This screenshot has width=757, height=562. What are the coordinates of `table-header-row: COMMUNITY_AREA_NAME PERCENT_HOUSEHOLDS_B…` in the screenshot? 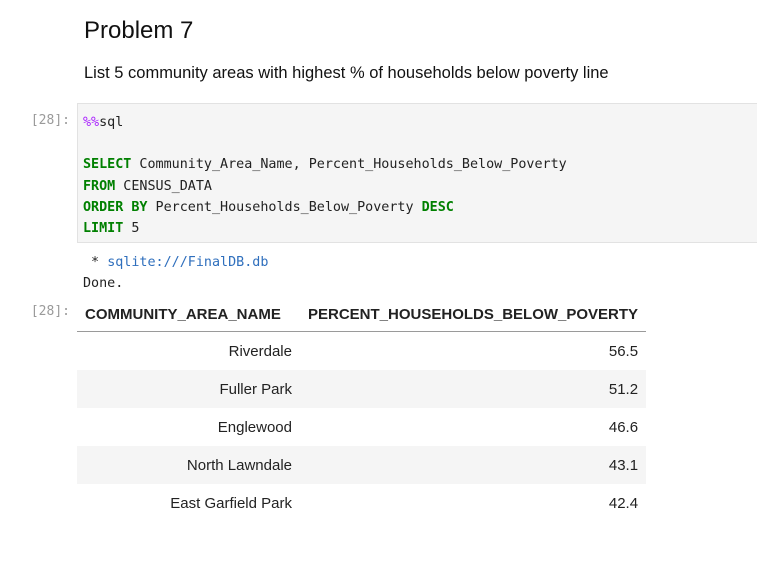 It's located at (362, 314).